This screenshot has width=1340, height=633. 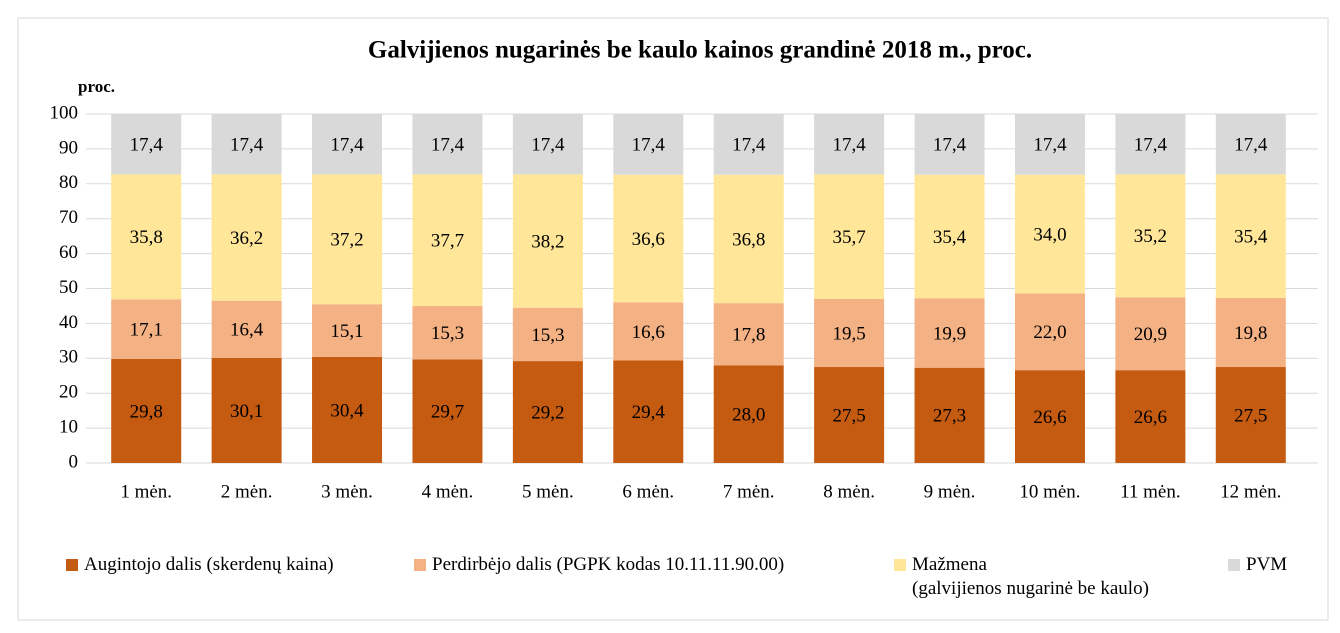 What do you see at coordinates (68, 426) in the screenshot?
I see `y-tick-label: 10` at bounding box center [68, 426].